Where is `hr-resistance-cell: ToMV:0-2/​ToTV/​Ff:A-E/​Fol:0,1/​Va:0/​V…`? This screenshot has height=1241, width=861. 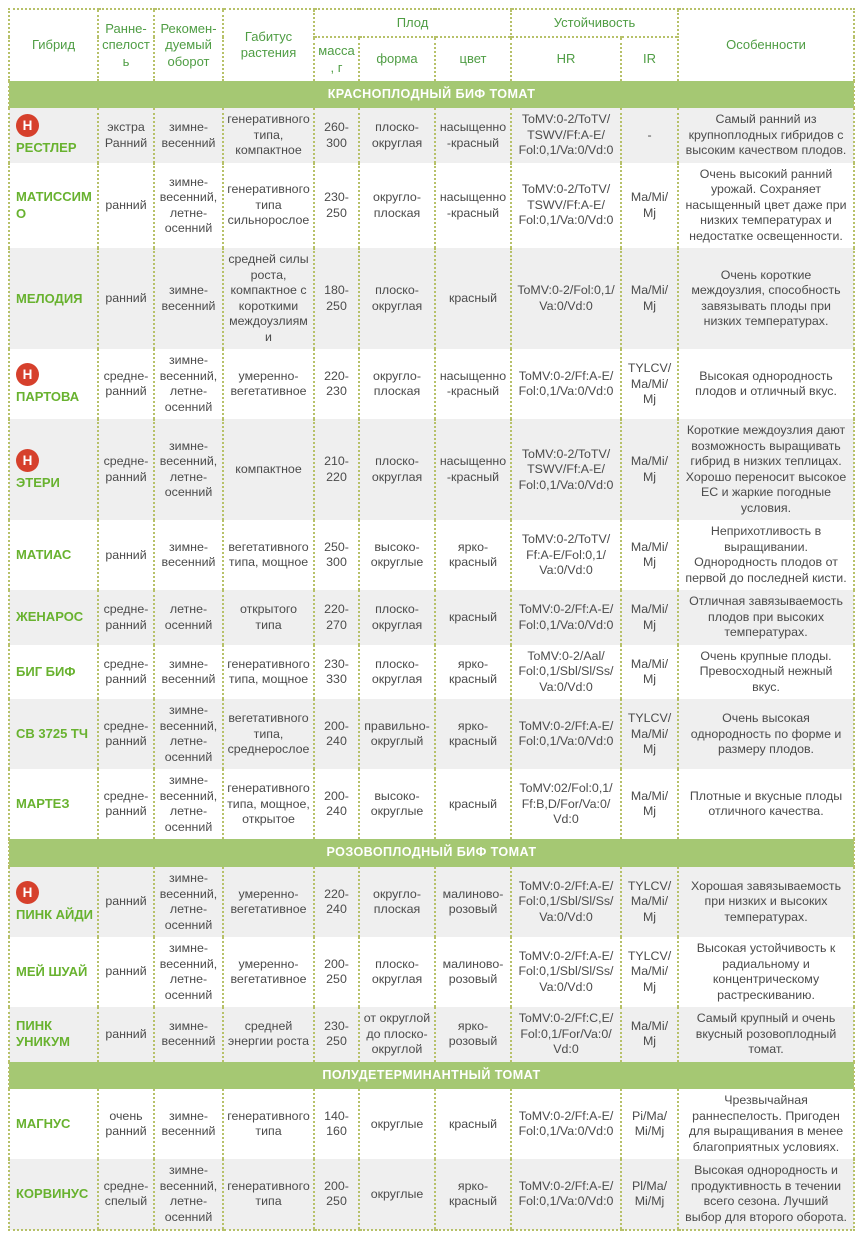 hr-resistance-cell: ToMV:0-2/​ToTV/​Ff:A-E/​Fol:0,1/​Va:0/​V… is located at coordinates (565, 555).